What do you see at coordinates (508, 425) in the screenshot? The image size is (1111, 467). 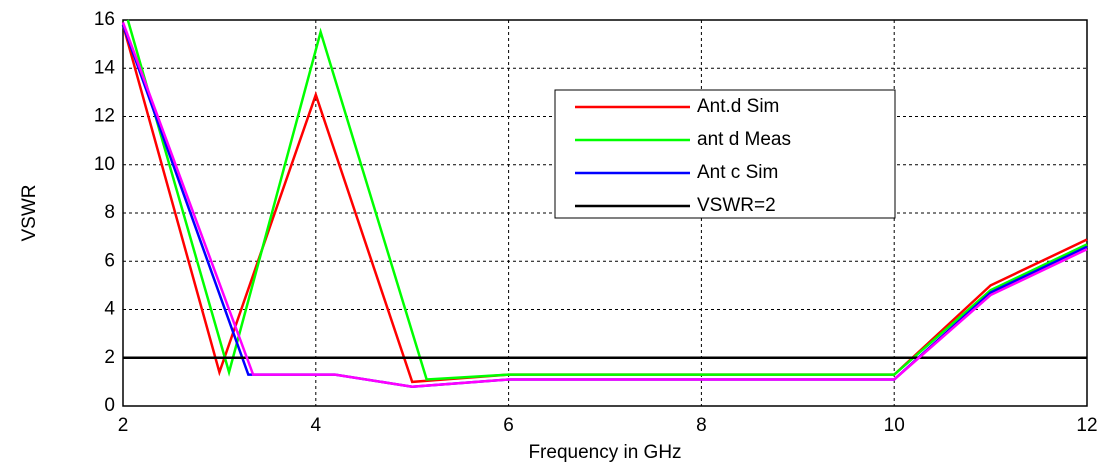 I see `x-tick-label: 6` at bounding box center [508, 425].